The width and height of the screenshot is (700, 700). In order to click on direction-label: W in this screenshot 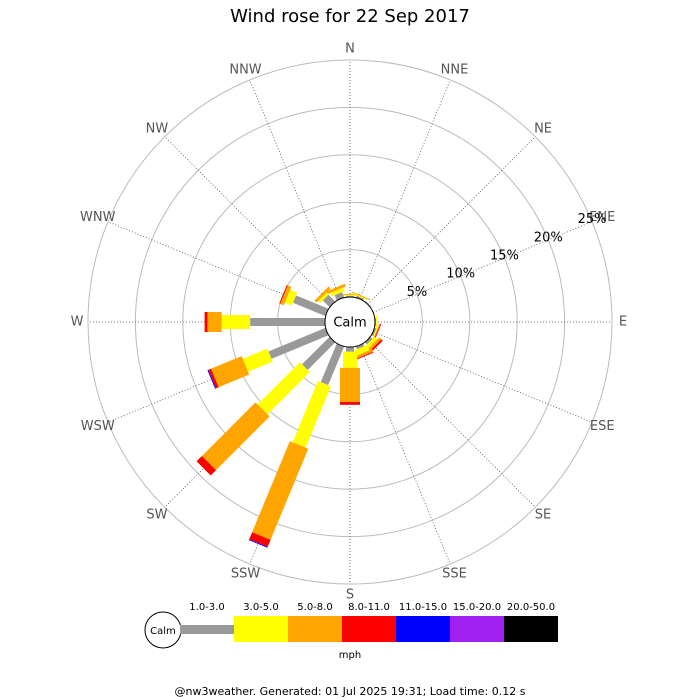, I will do `click(77, 322)`.